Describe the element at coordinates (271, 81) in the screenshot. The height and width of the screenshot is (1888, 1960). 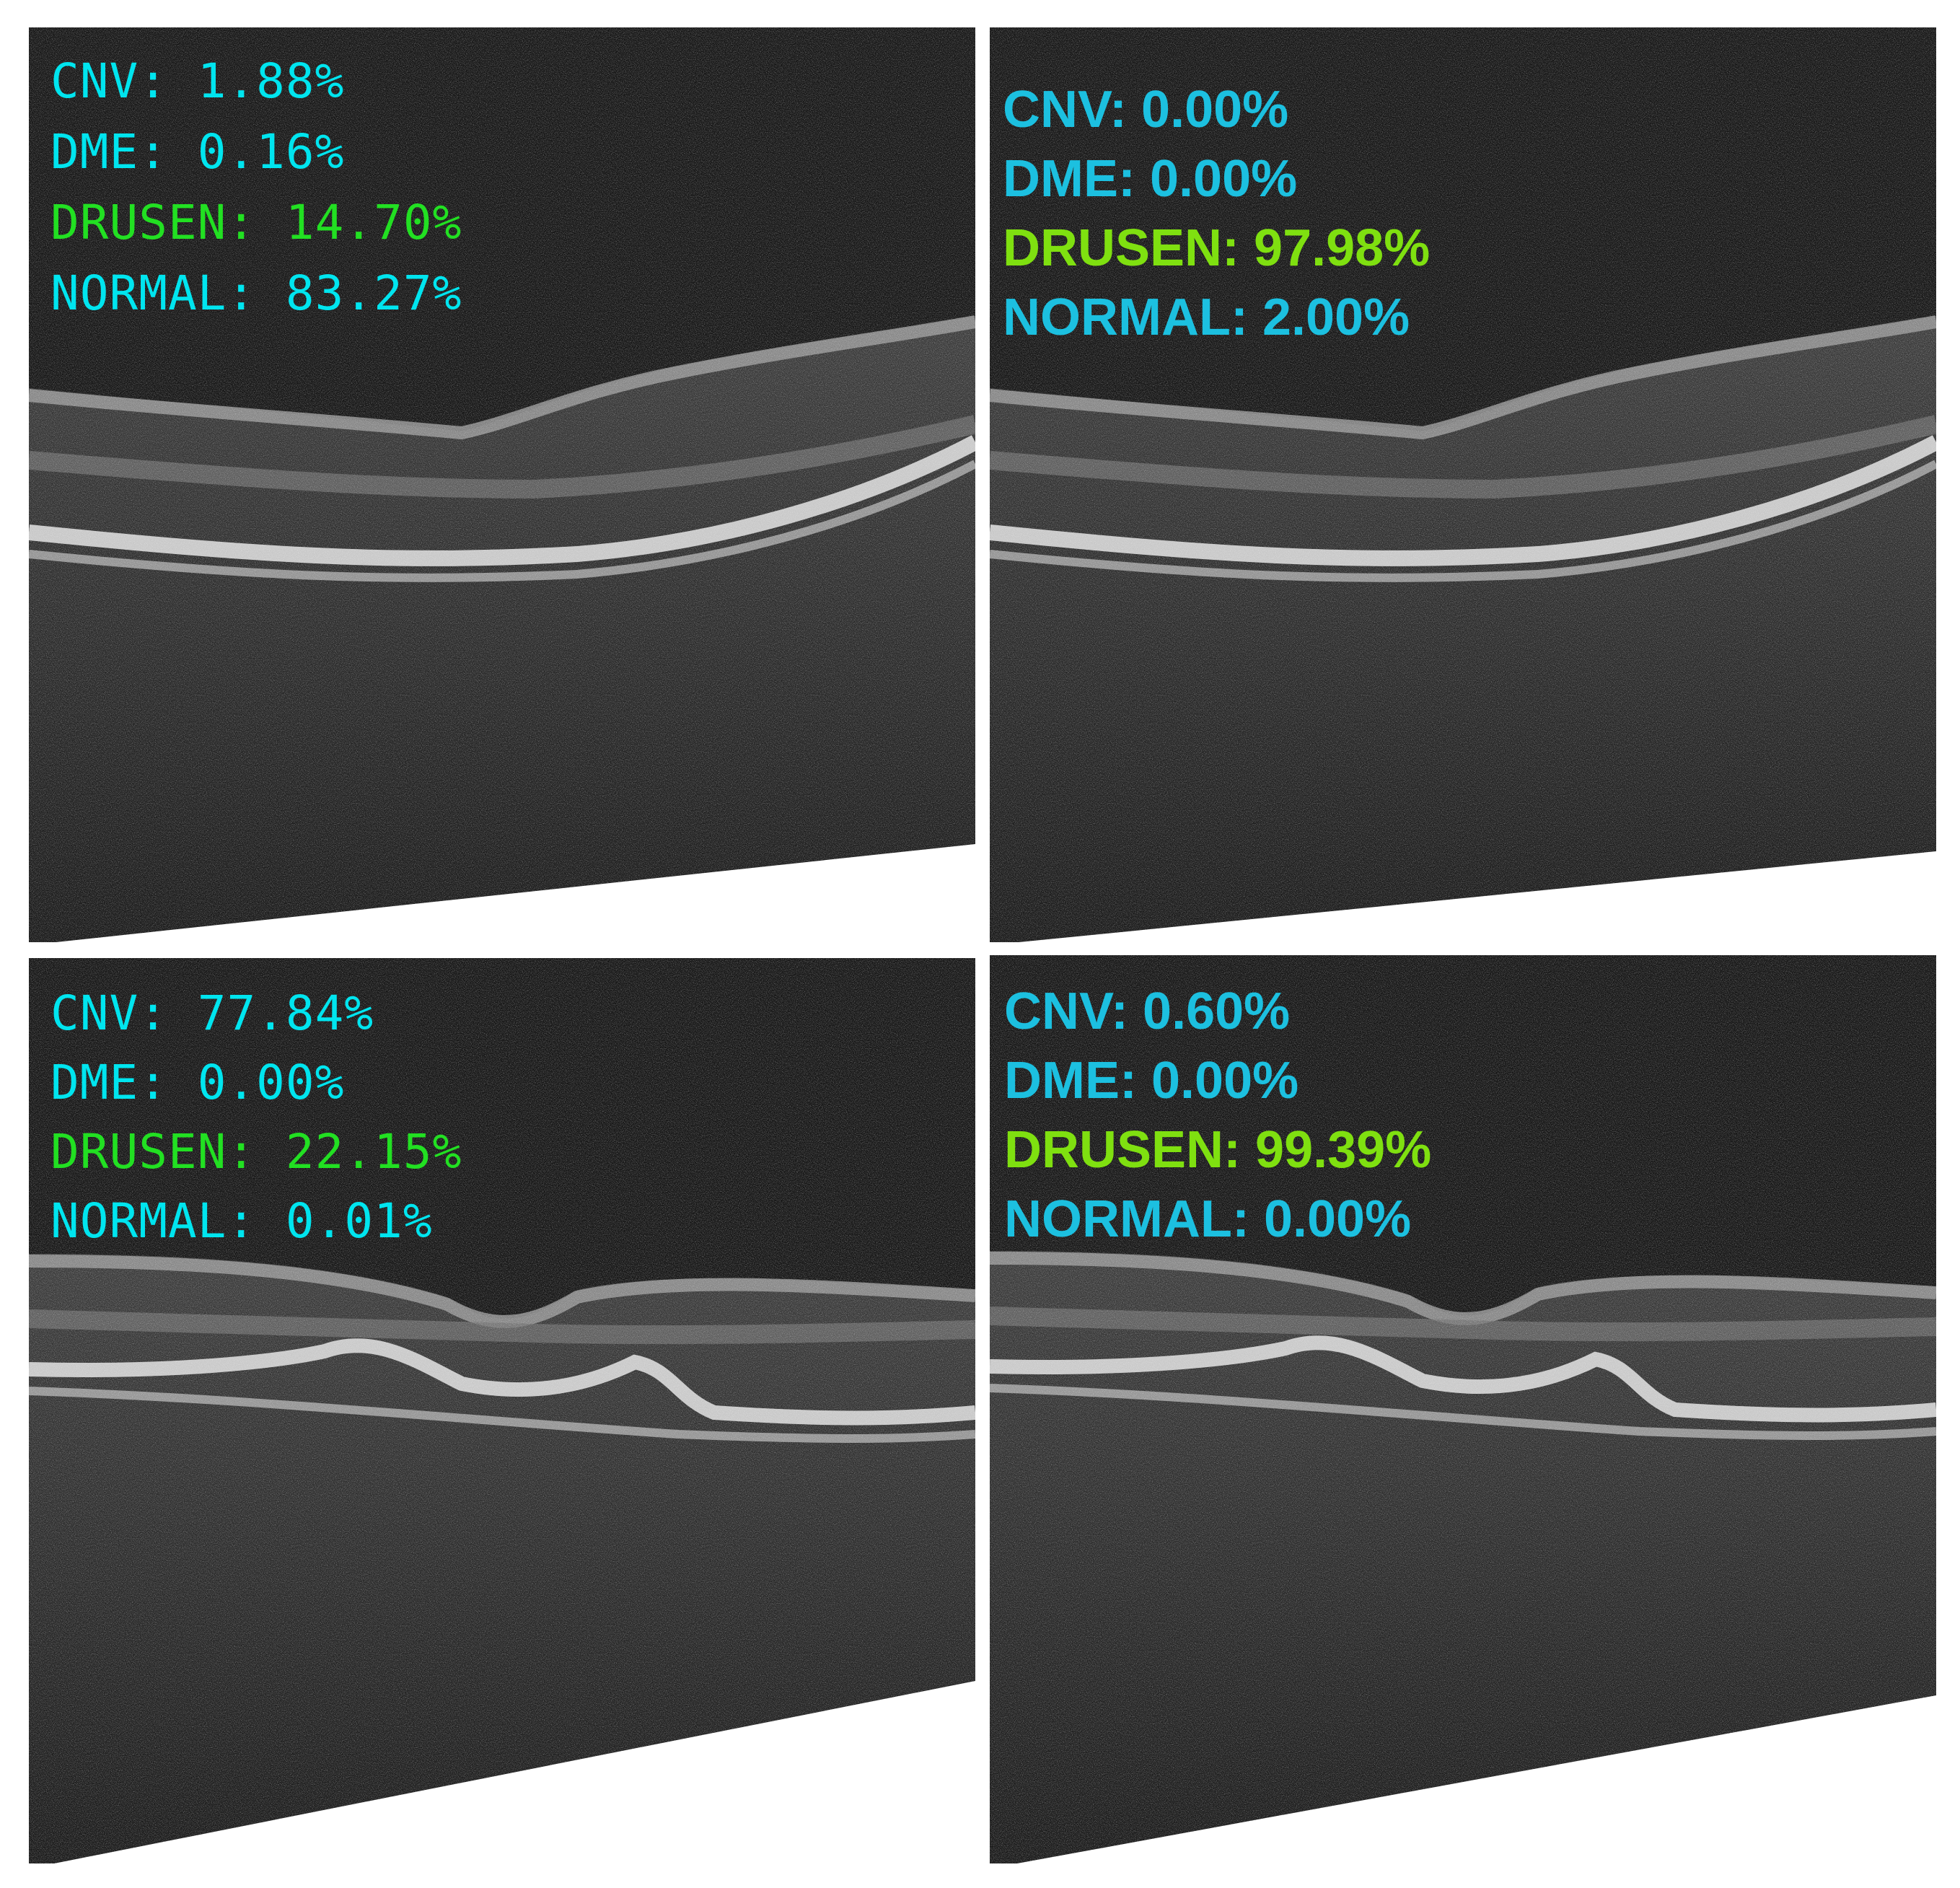
I see `prediction-value: 1.88%` at that location.